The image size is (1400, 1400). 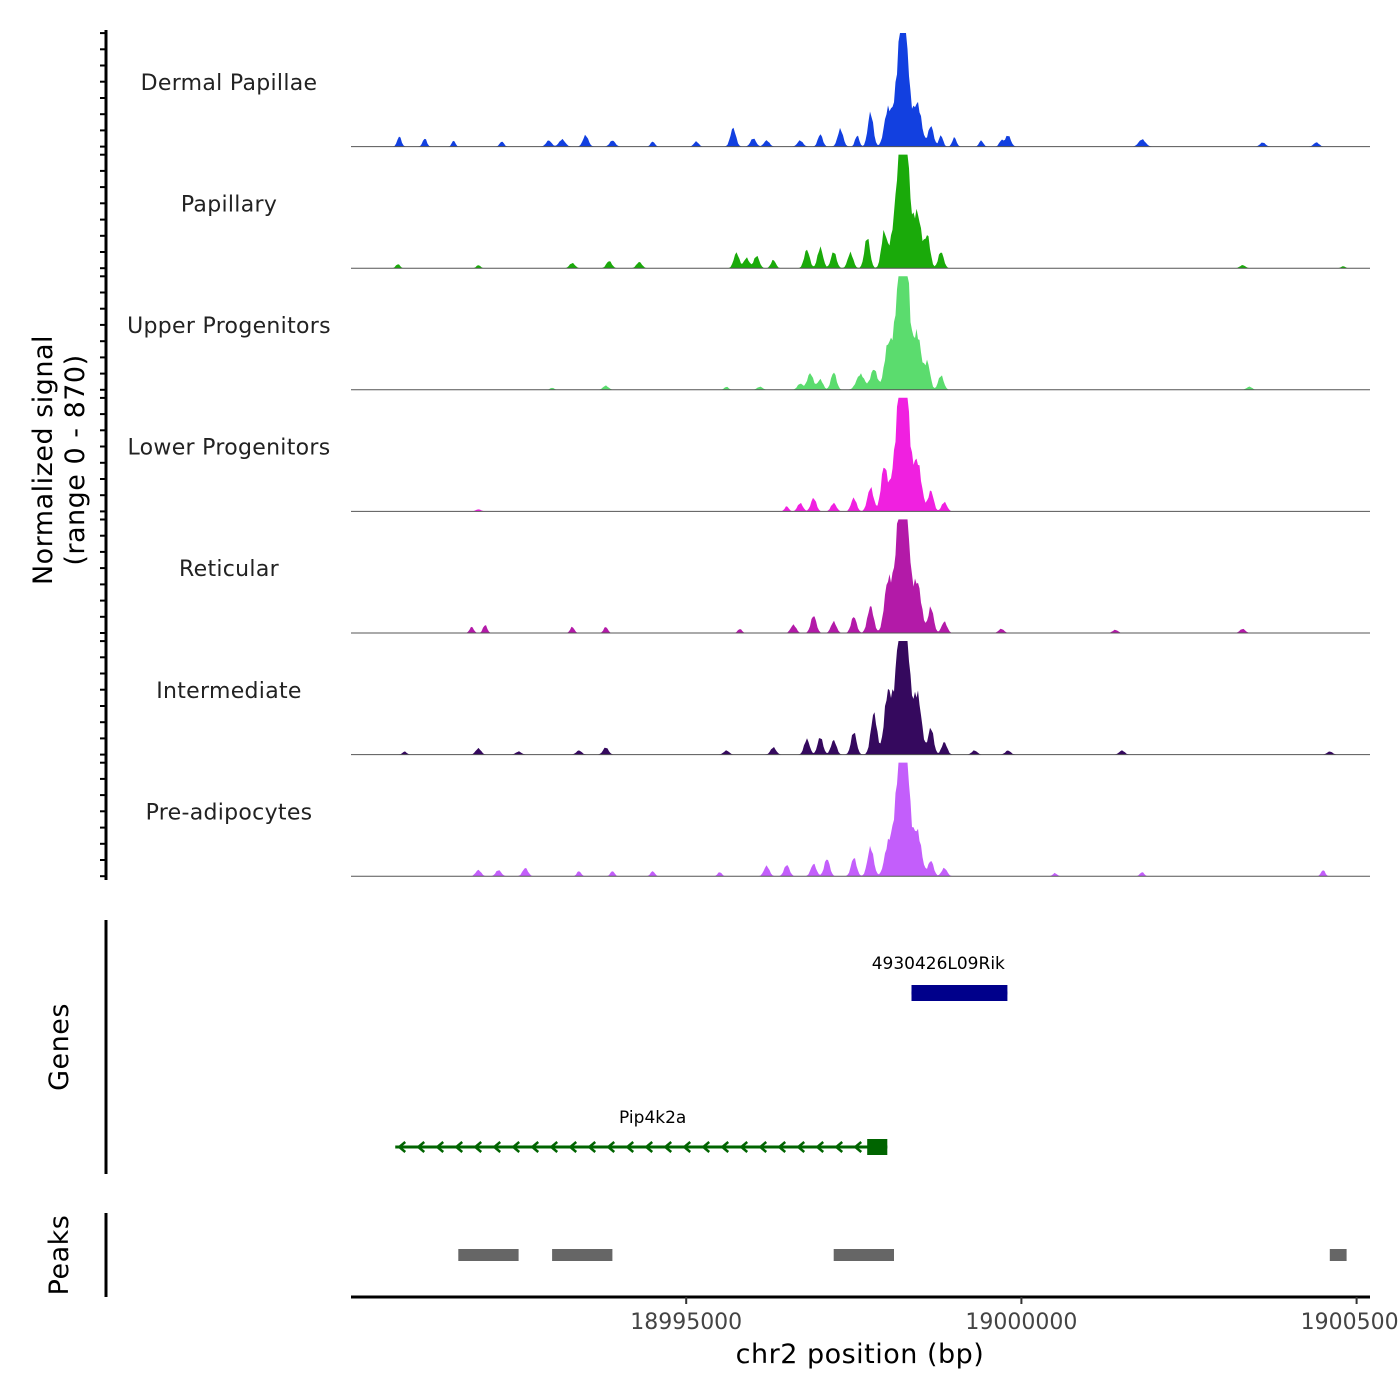 I want to click on gene-model: Pip4k2a, so click(x=641, y=1131).